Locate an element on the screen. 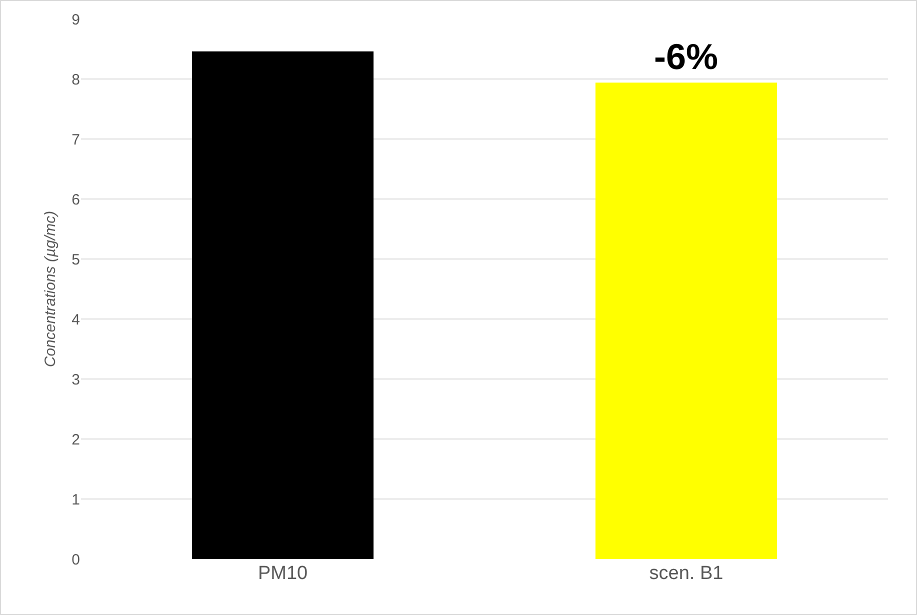 This screenshot has height=615, width=917. y-tick-label: 1 is located at coordinates (76, 499).